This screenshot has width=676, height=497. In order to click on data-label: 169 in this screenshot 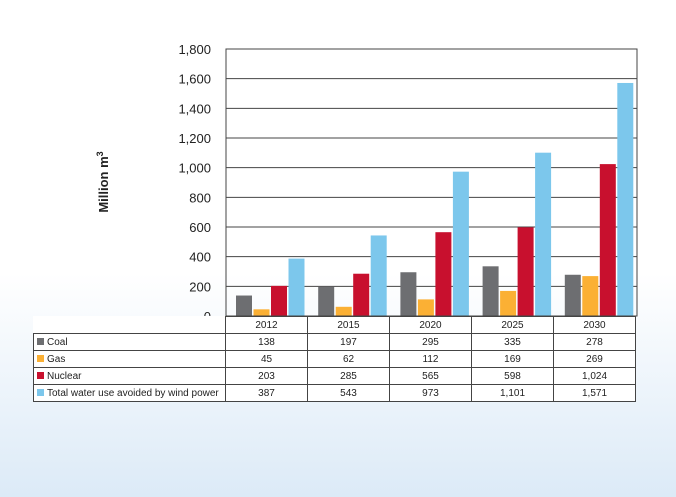, I will do `click(512, 359)`.